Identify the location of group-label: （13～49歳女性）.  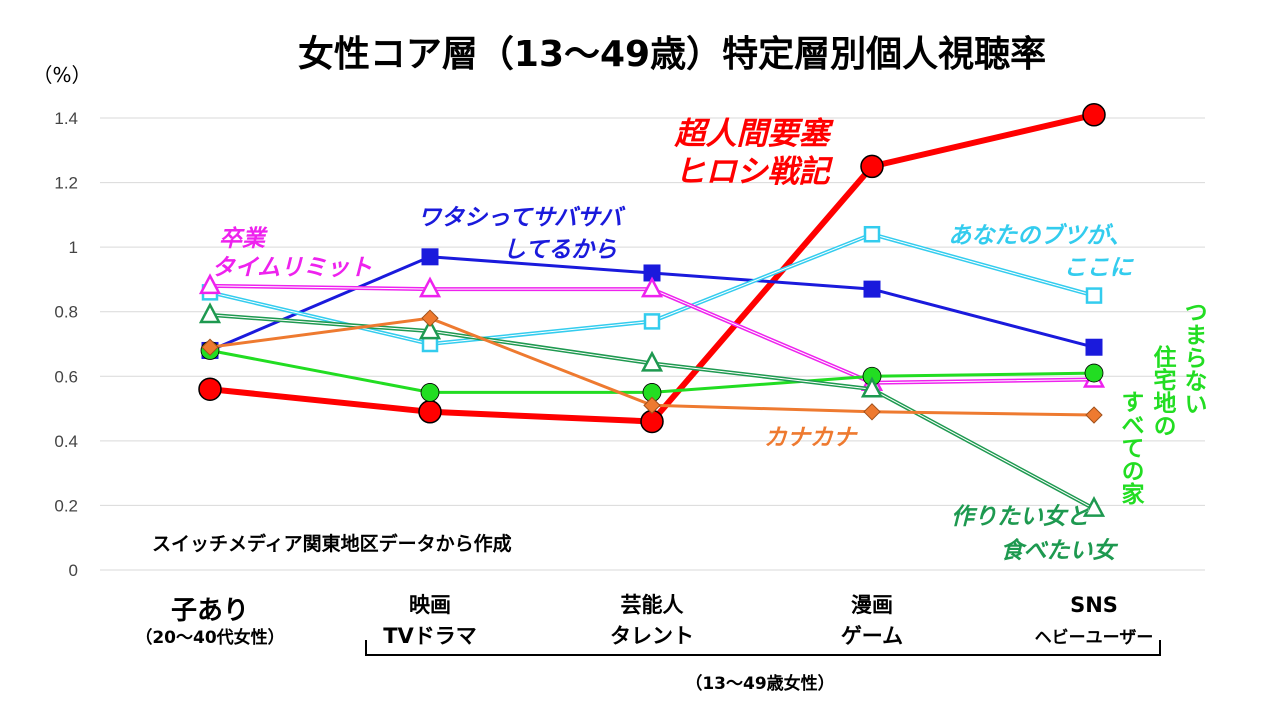
(759, 683).